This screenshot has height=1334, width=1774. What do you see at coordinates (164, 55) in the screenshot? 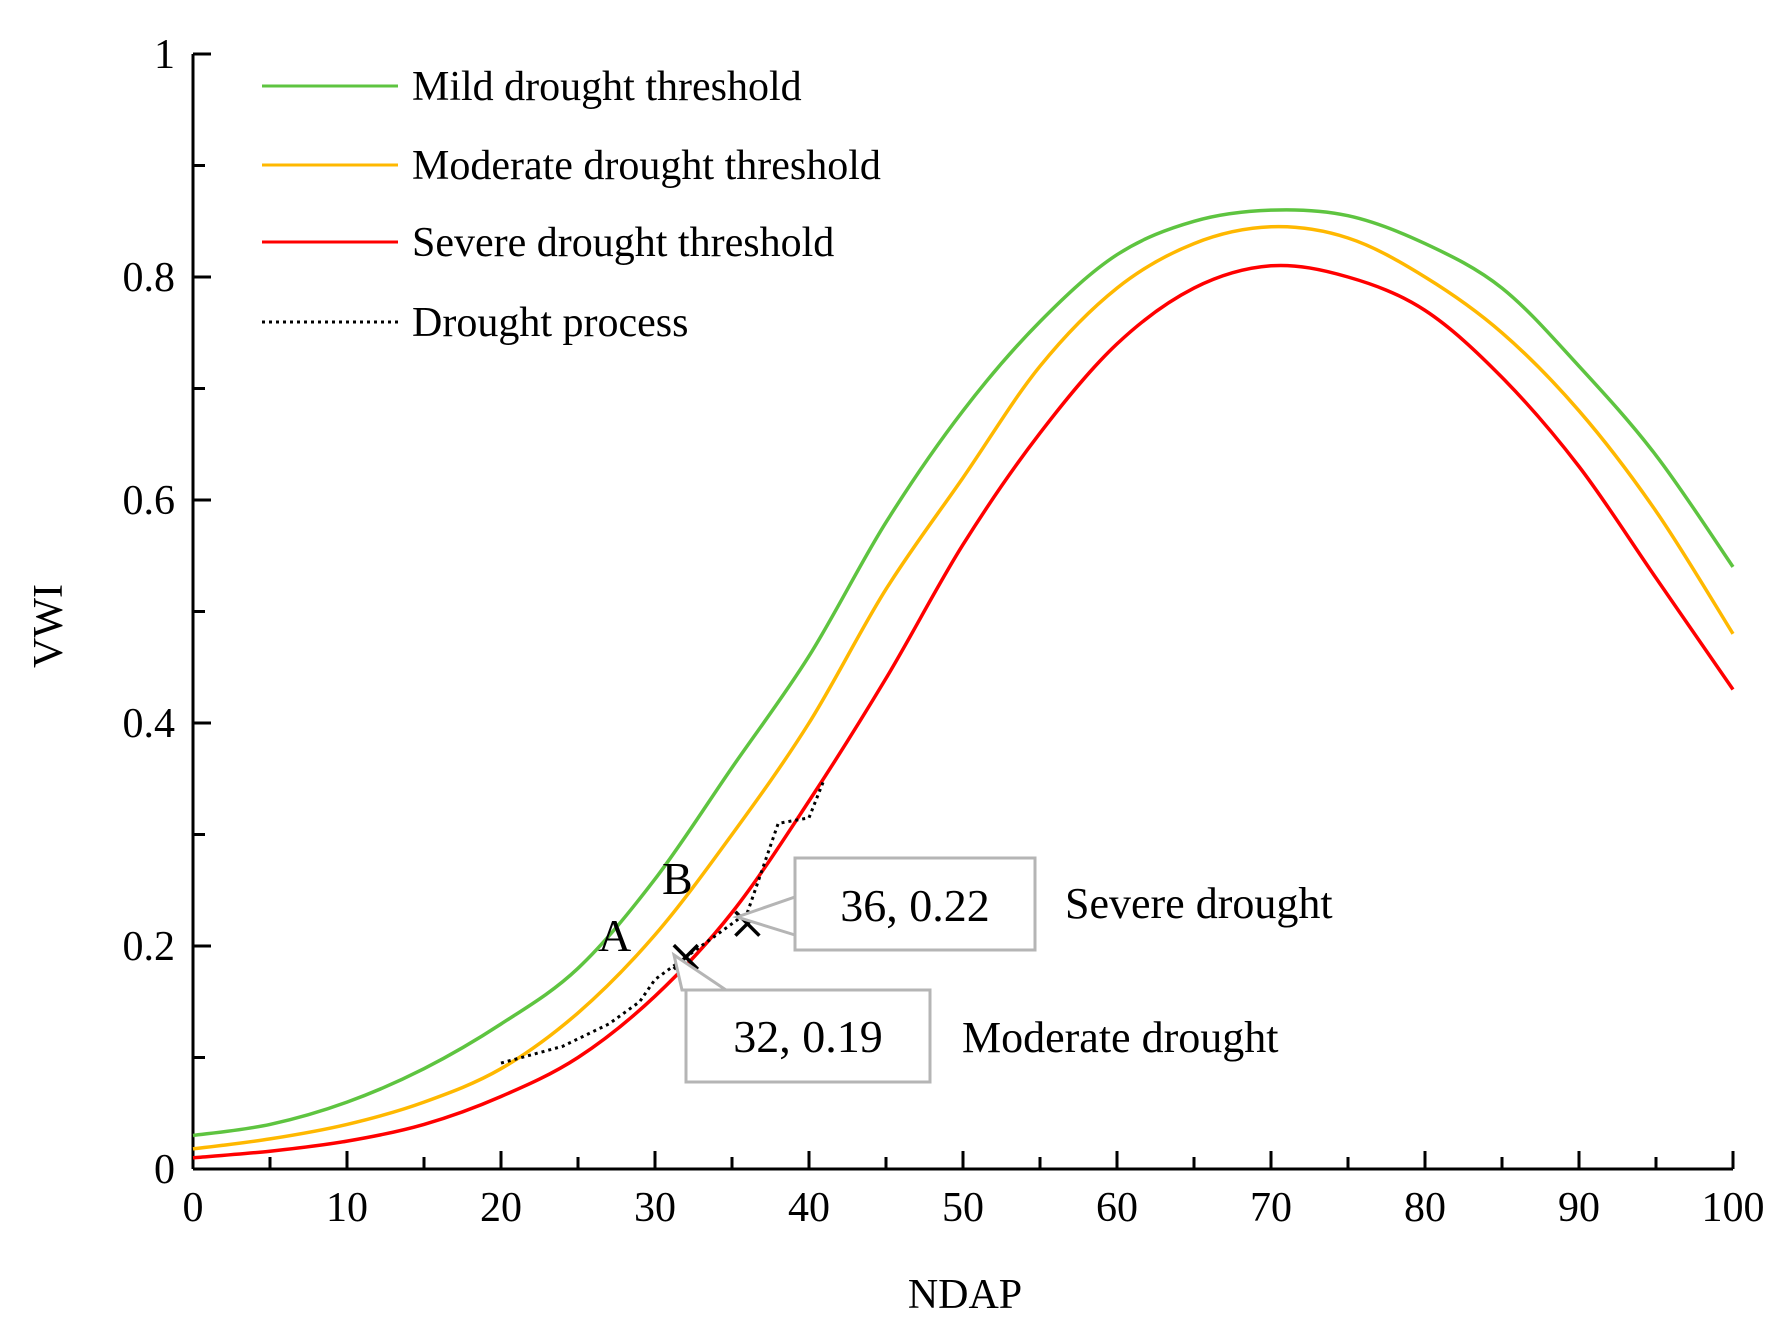
I see `y-tick-label: 1` at bounding box center [164, 55].